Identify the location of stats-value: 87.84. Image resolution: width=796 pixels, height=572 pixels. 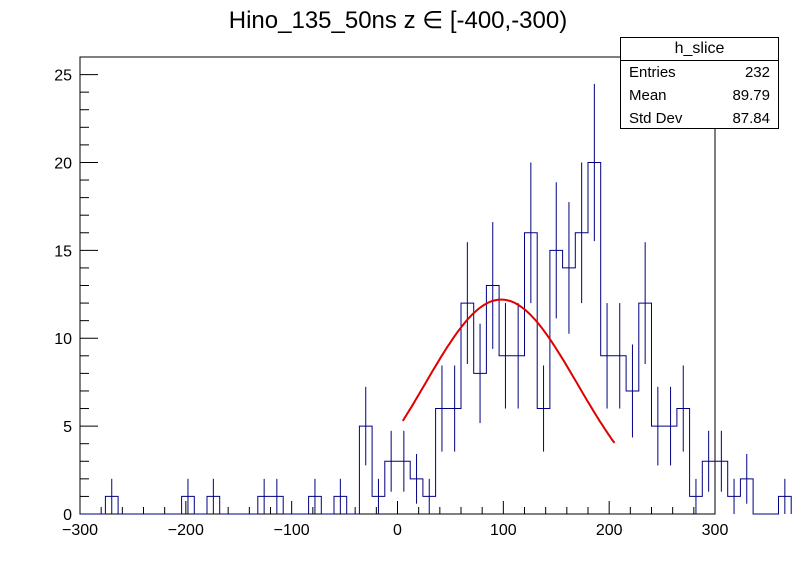
(751, 118).